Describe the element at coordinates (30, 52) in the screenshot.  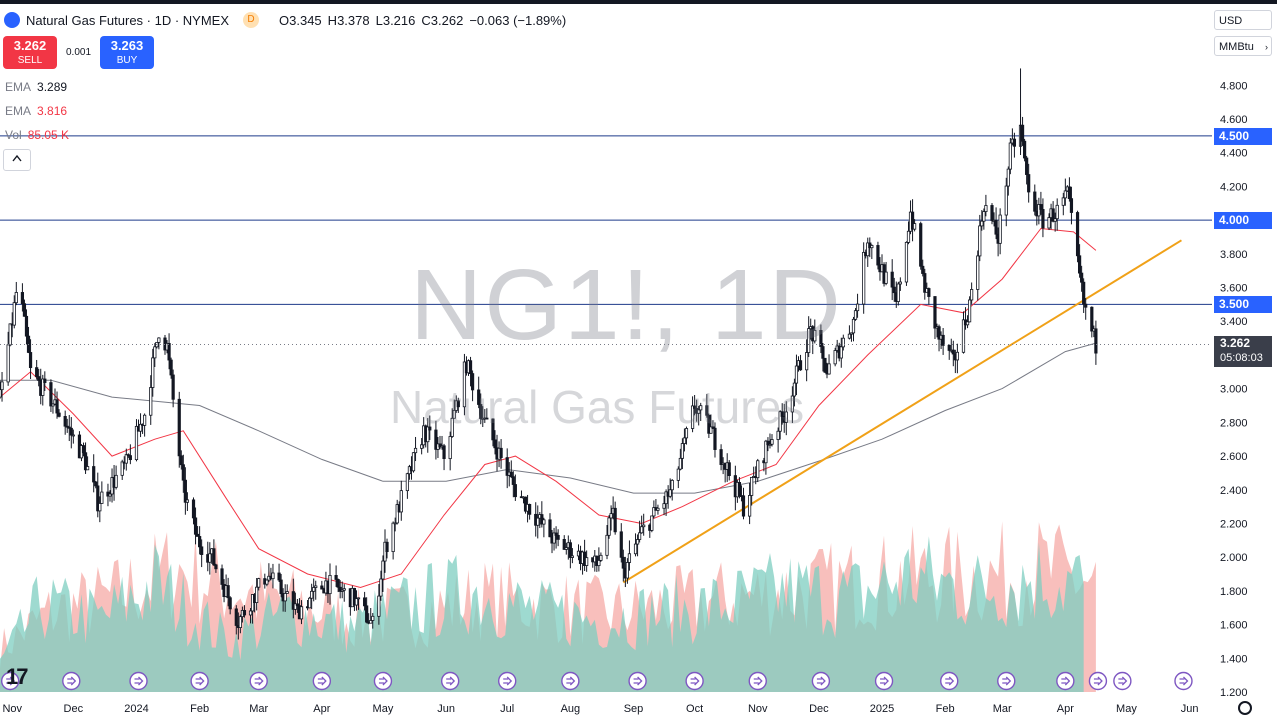
I see `sell-button: 3.262 SELL` at that location.